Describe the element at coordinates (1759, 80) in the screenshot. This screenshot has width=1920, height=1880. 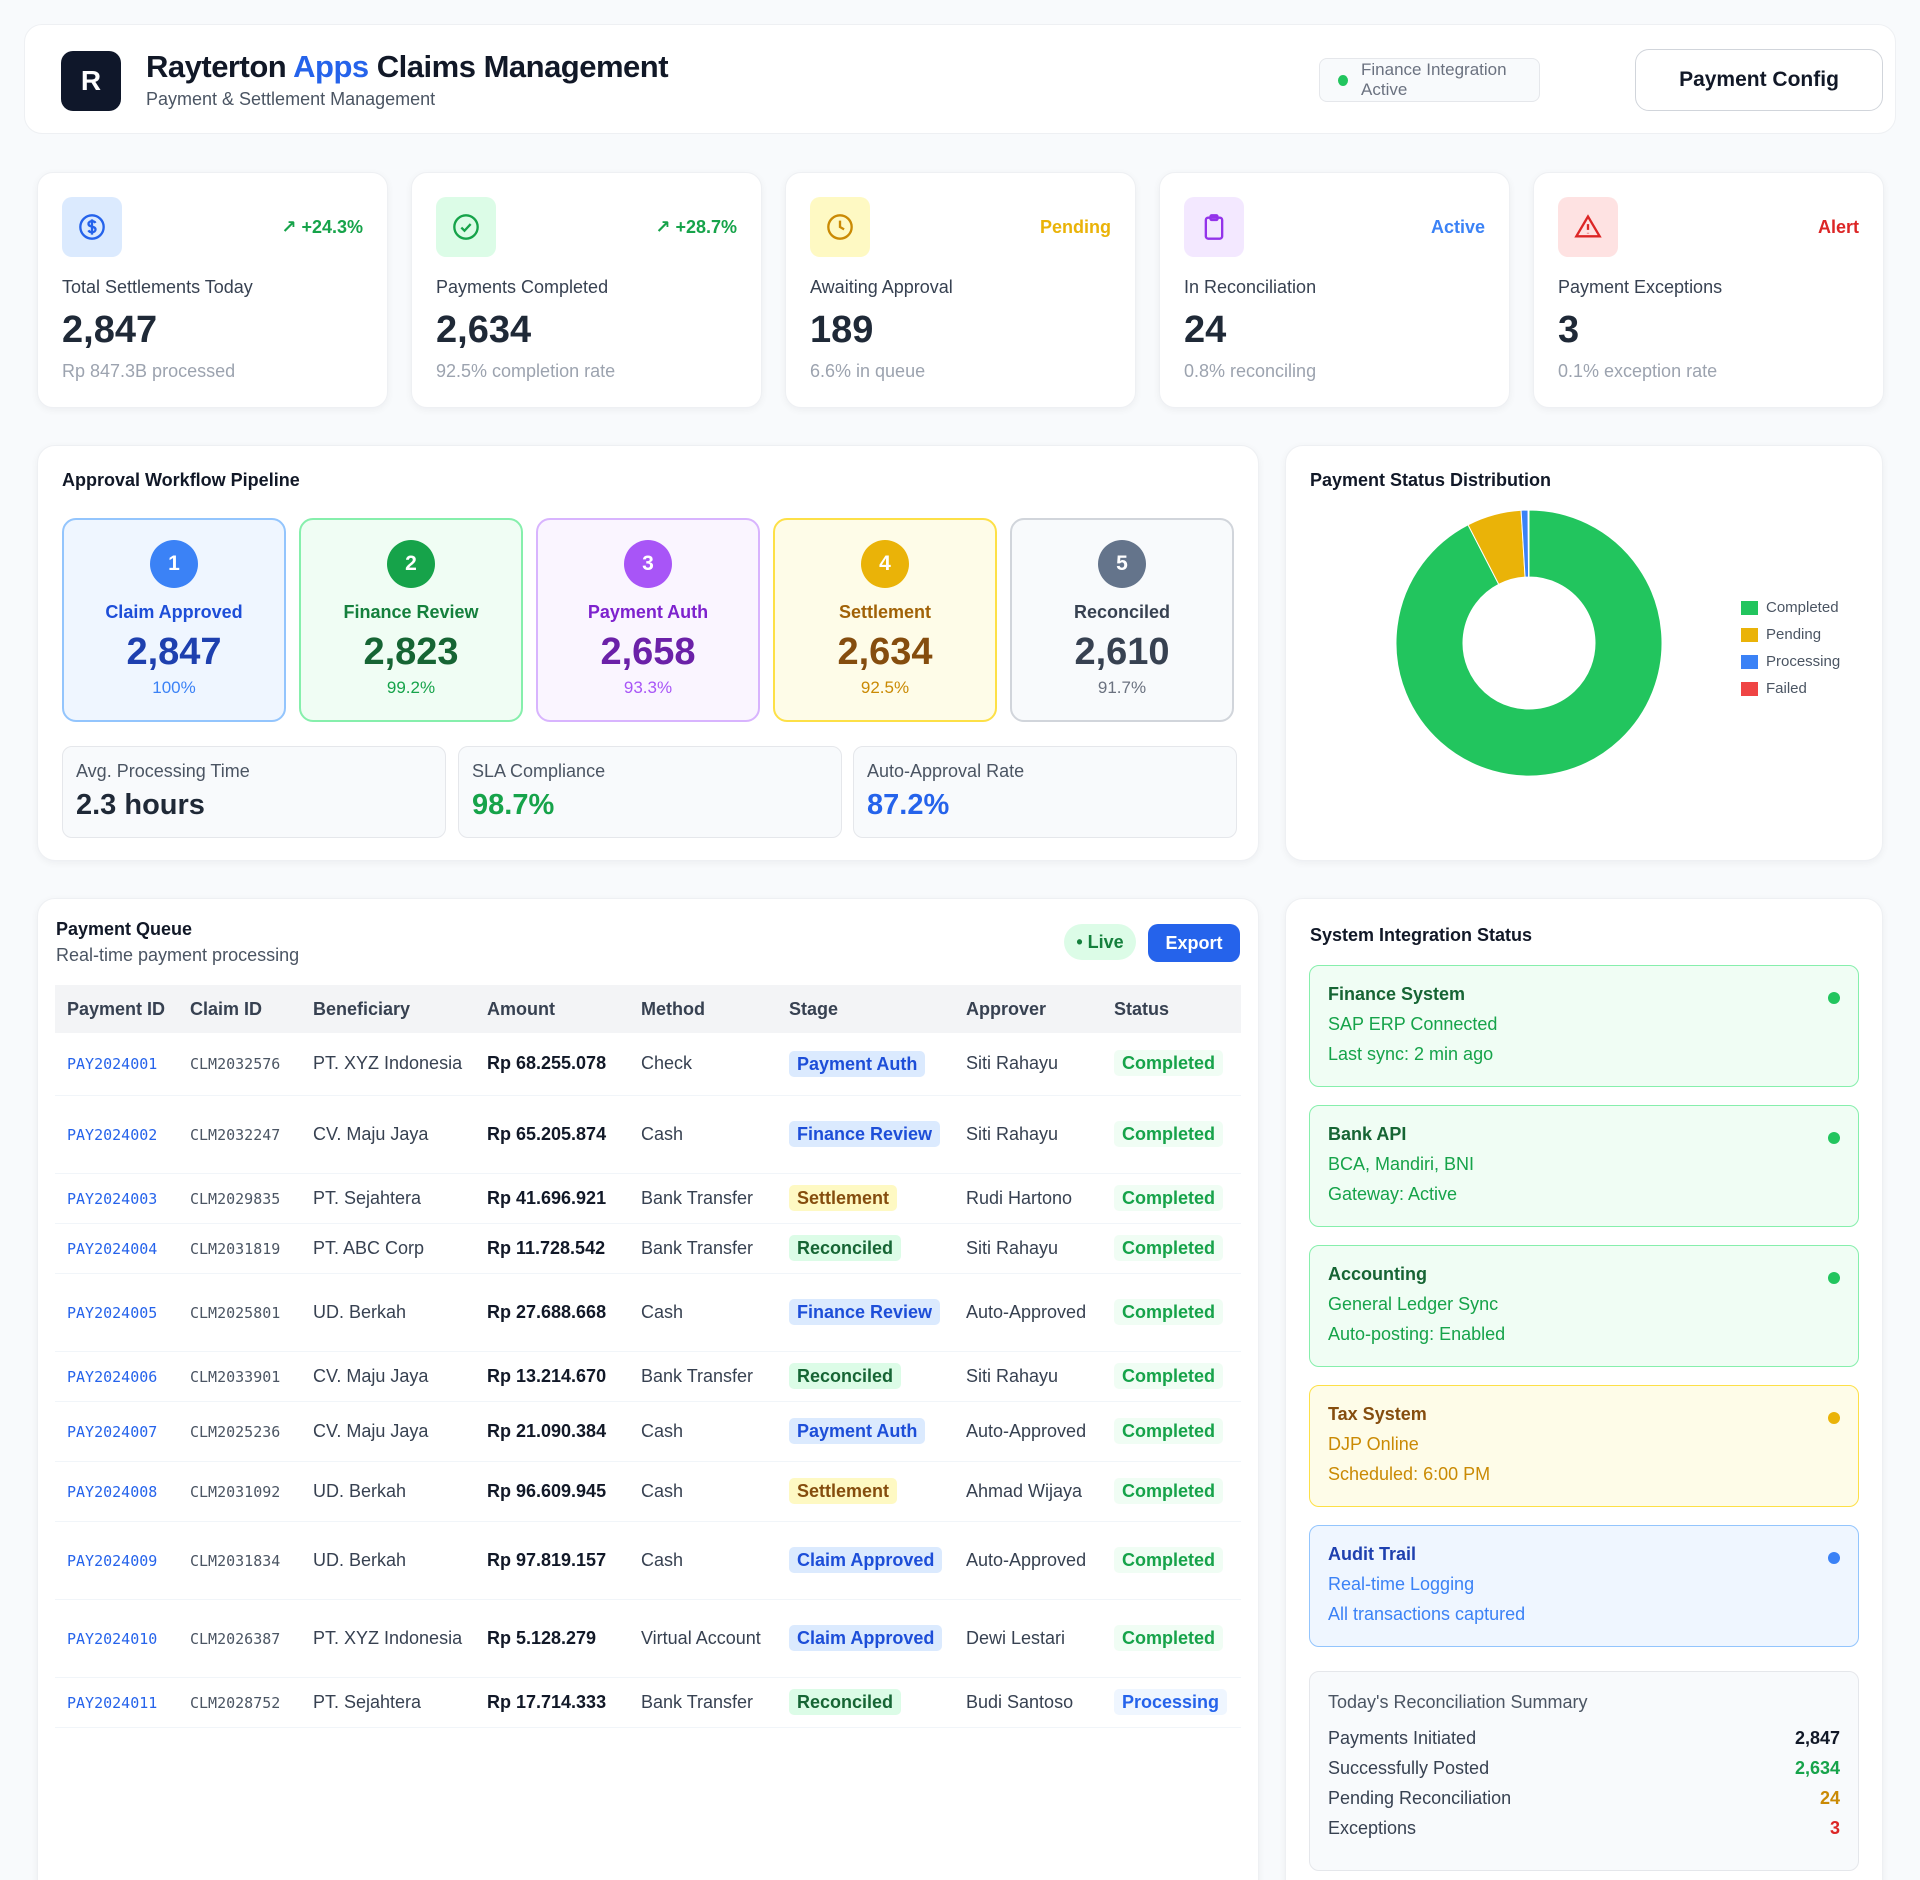
I see `payment-config-button: Payment Config` at that location.